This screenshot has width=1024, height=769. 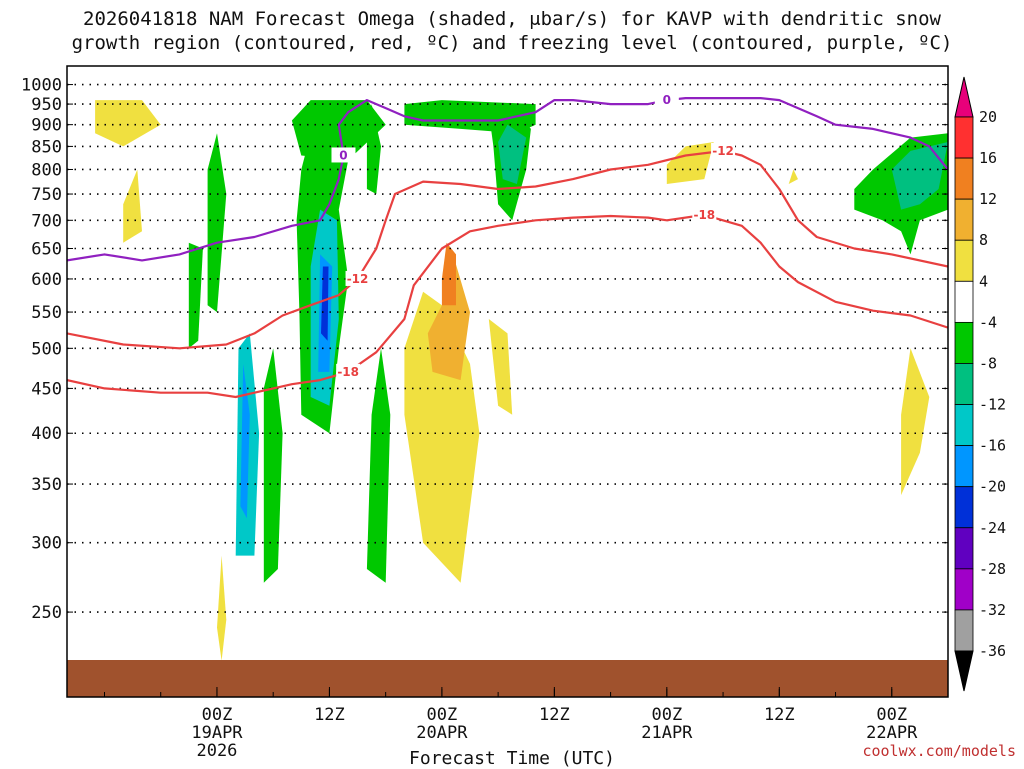 I want to click on y-tick-label-650: 650, so click(x=46, y=249).